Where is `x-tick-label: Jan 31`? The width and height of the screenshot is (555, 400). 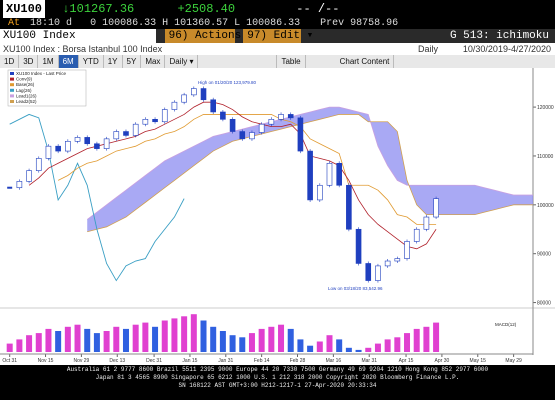 x-tick-label: Jan 31 is located at coordinates (225, 361).